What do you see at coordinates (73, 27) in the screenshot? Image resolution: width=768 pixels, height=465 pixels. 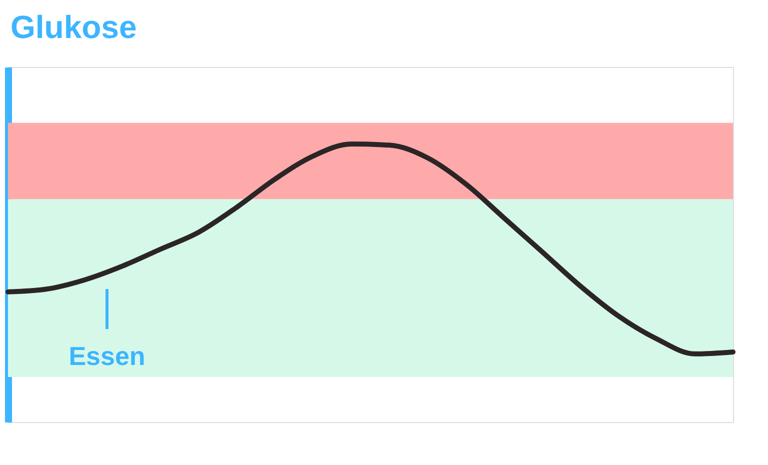 I see `y-axis-title: Glukose` at bounding box center [73, 27].